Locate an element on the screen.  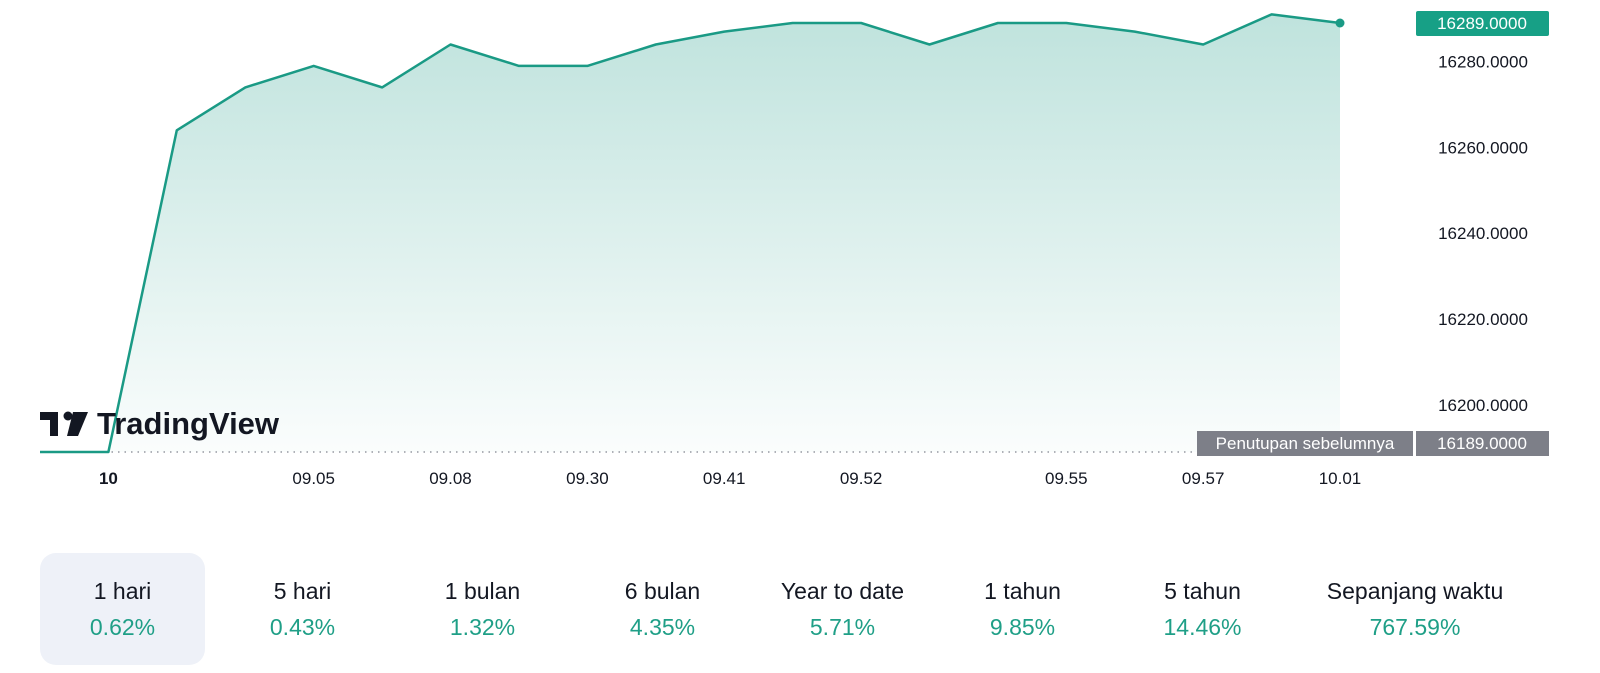
previous-close-tag: Penutupan sebelumnya 16189.0000 is located at coordinates (1373, 443).